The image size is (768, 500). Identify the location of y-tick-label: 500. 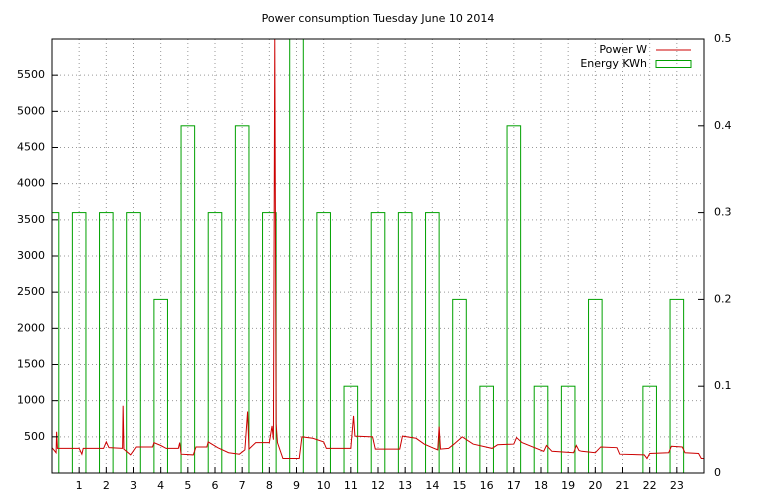
(34, 436).